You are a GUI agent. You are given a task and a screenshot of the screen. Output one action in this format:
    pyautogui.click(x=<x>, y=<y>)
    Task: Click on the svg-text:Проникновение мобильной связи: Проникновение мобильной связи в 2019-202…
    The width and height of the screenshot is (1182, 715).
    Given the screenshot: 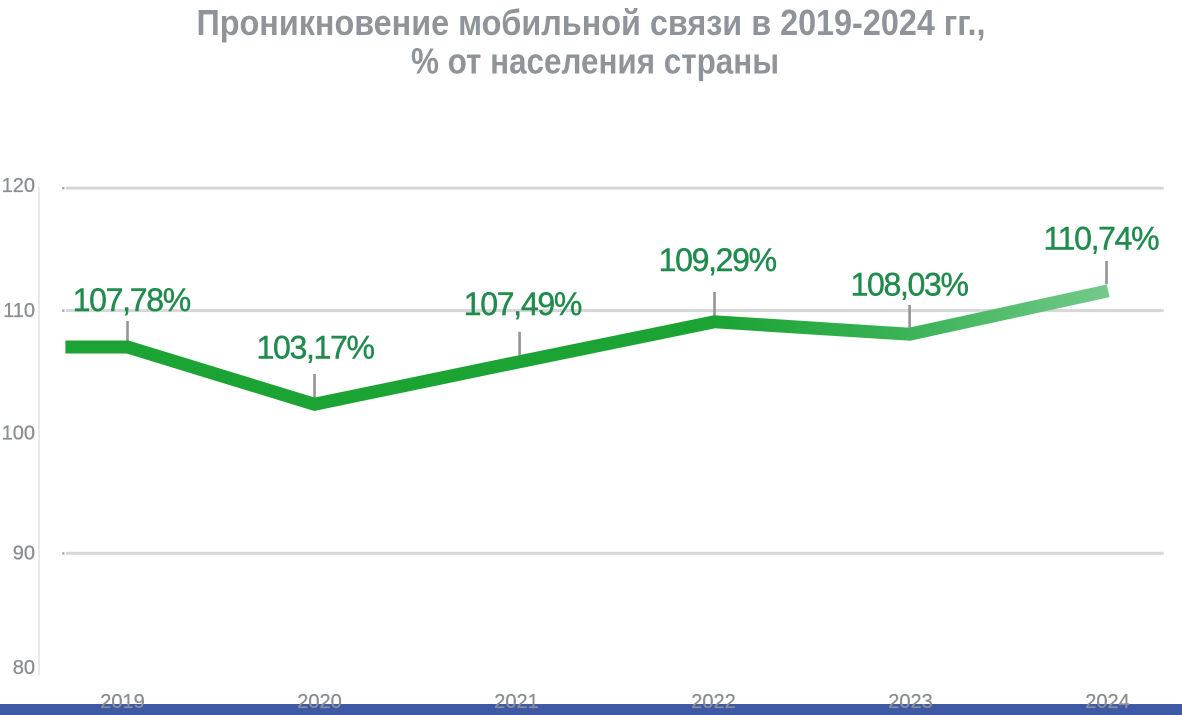 What is the action you would take?
    pyautogui.click(x=591, y=22)
    